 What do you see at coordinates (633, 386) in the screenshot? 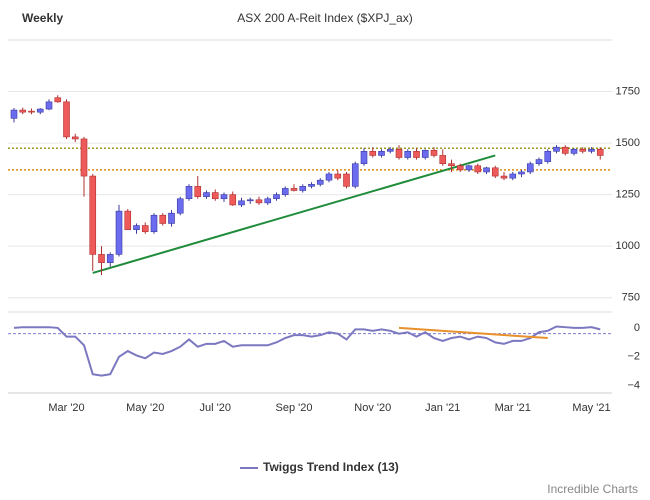
I see `y-tick-label: −4` at bounding box center [633, 386].